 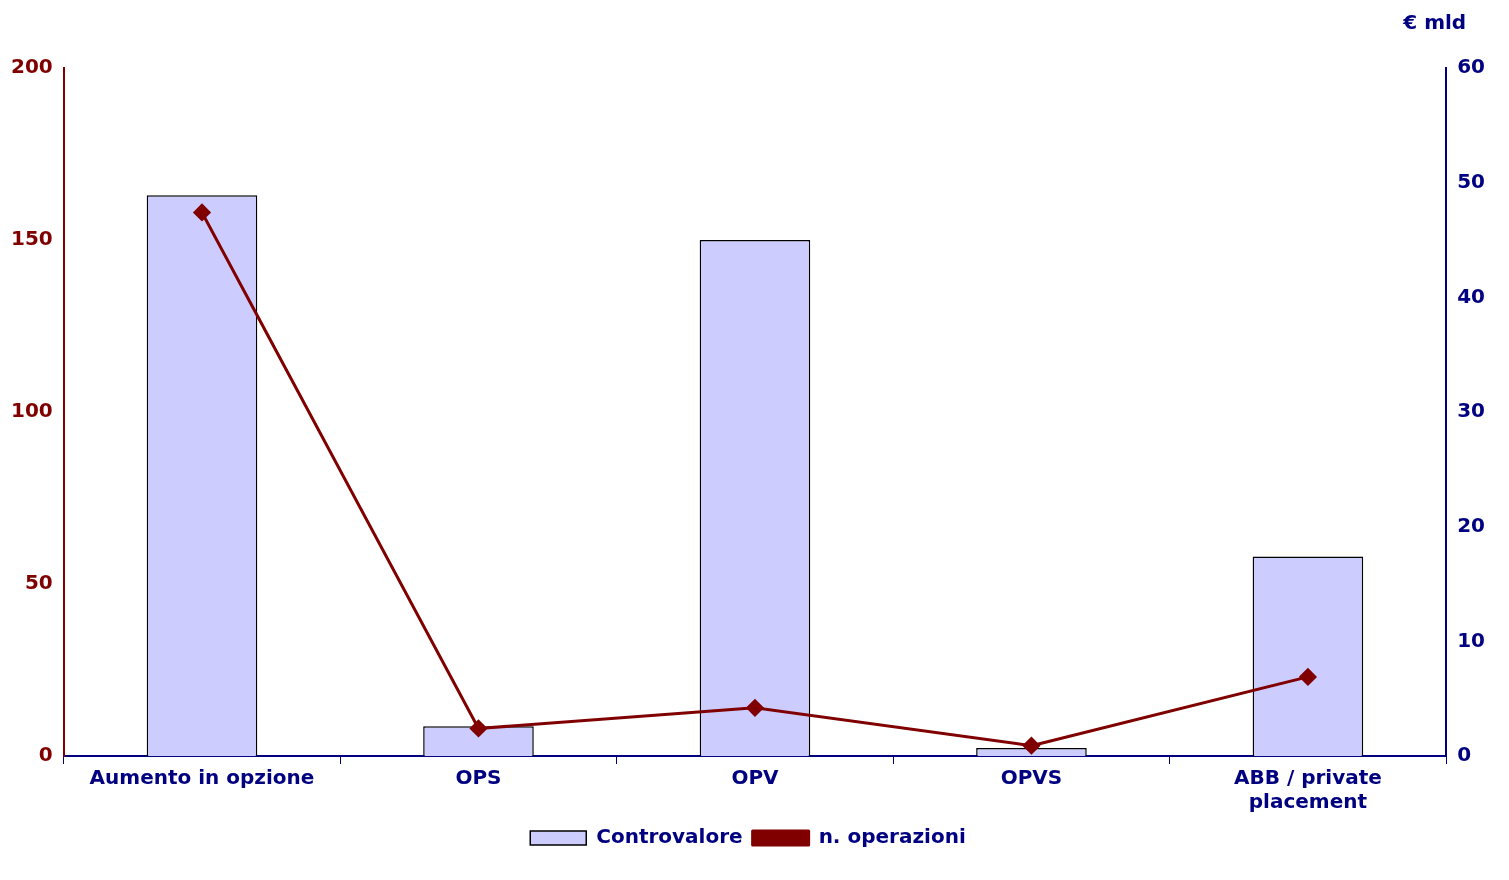 I want to click on y-tick-label: 0, so click(x=45, y=754).